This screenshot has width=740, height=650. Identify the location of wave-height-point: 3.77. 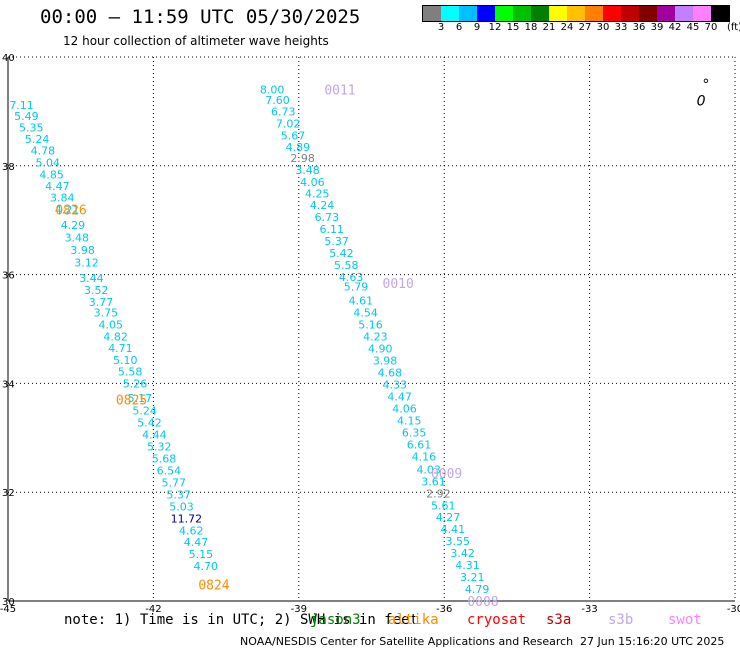
(101, 302).